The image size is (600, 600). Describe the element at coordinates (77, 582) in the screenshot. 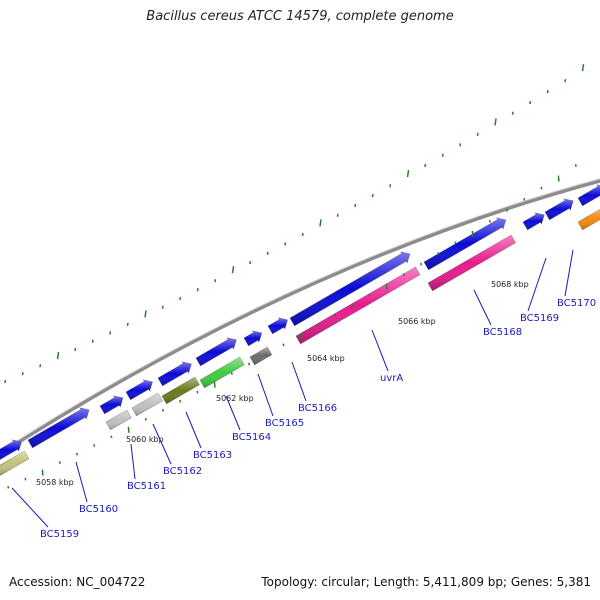

I see `accession-text: Accession: NC_004722` at that location.